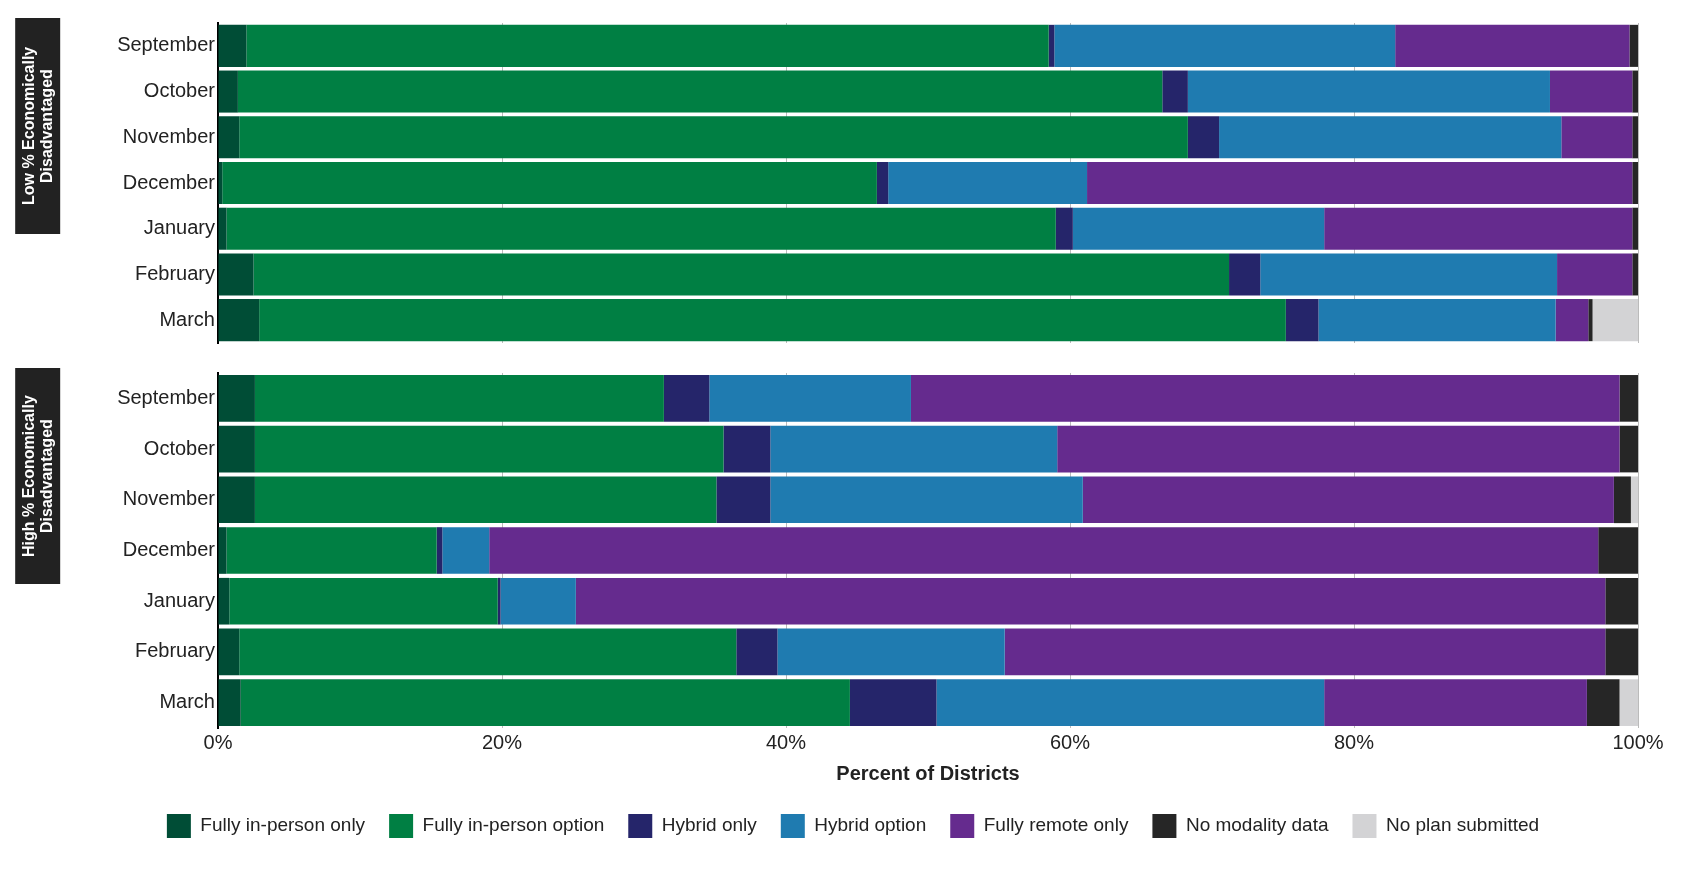 The height and width of the screenshot is (889, 1684). Describe the element at coordinates (38, 476) in the screenshot. I see `y-axis-title: High % Economically Disadvantaged` at that location.